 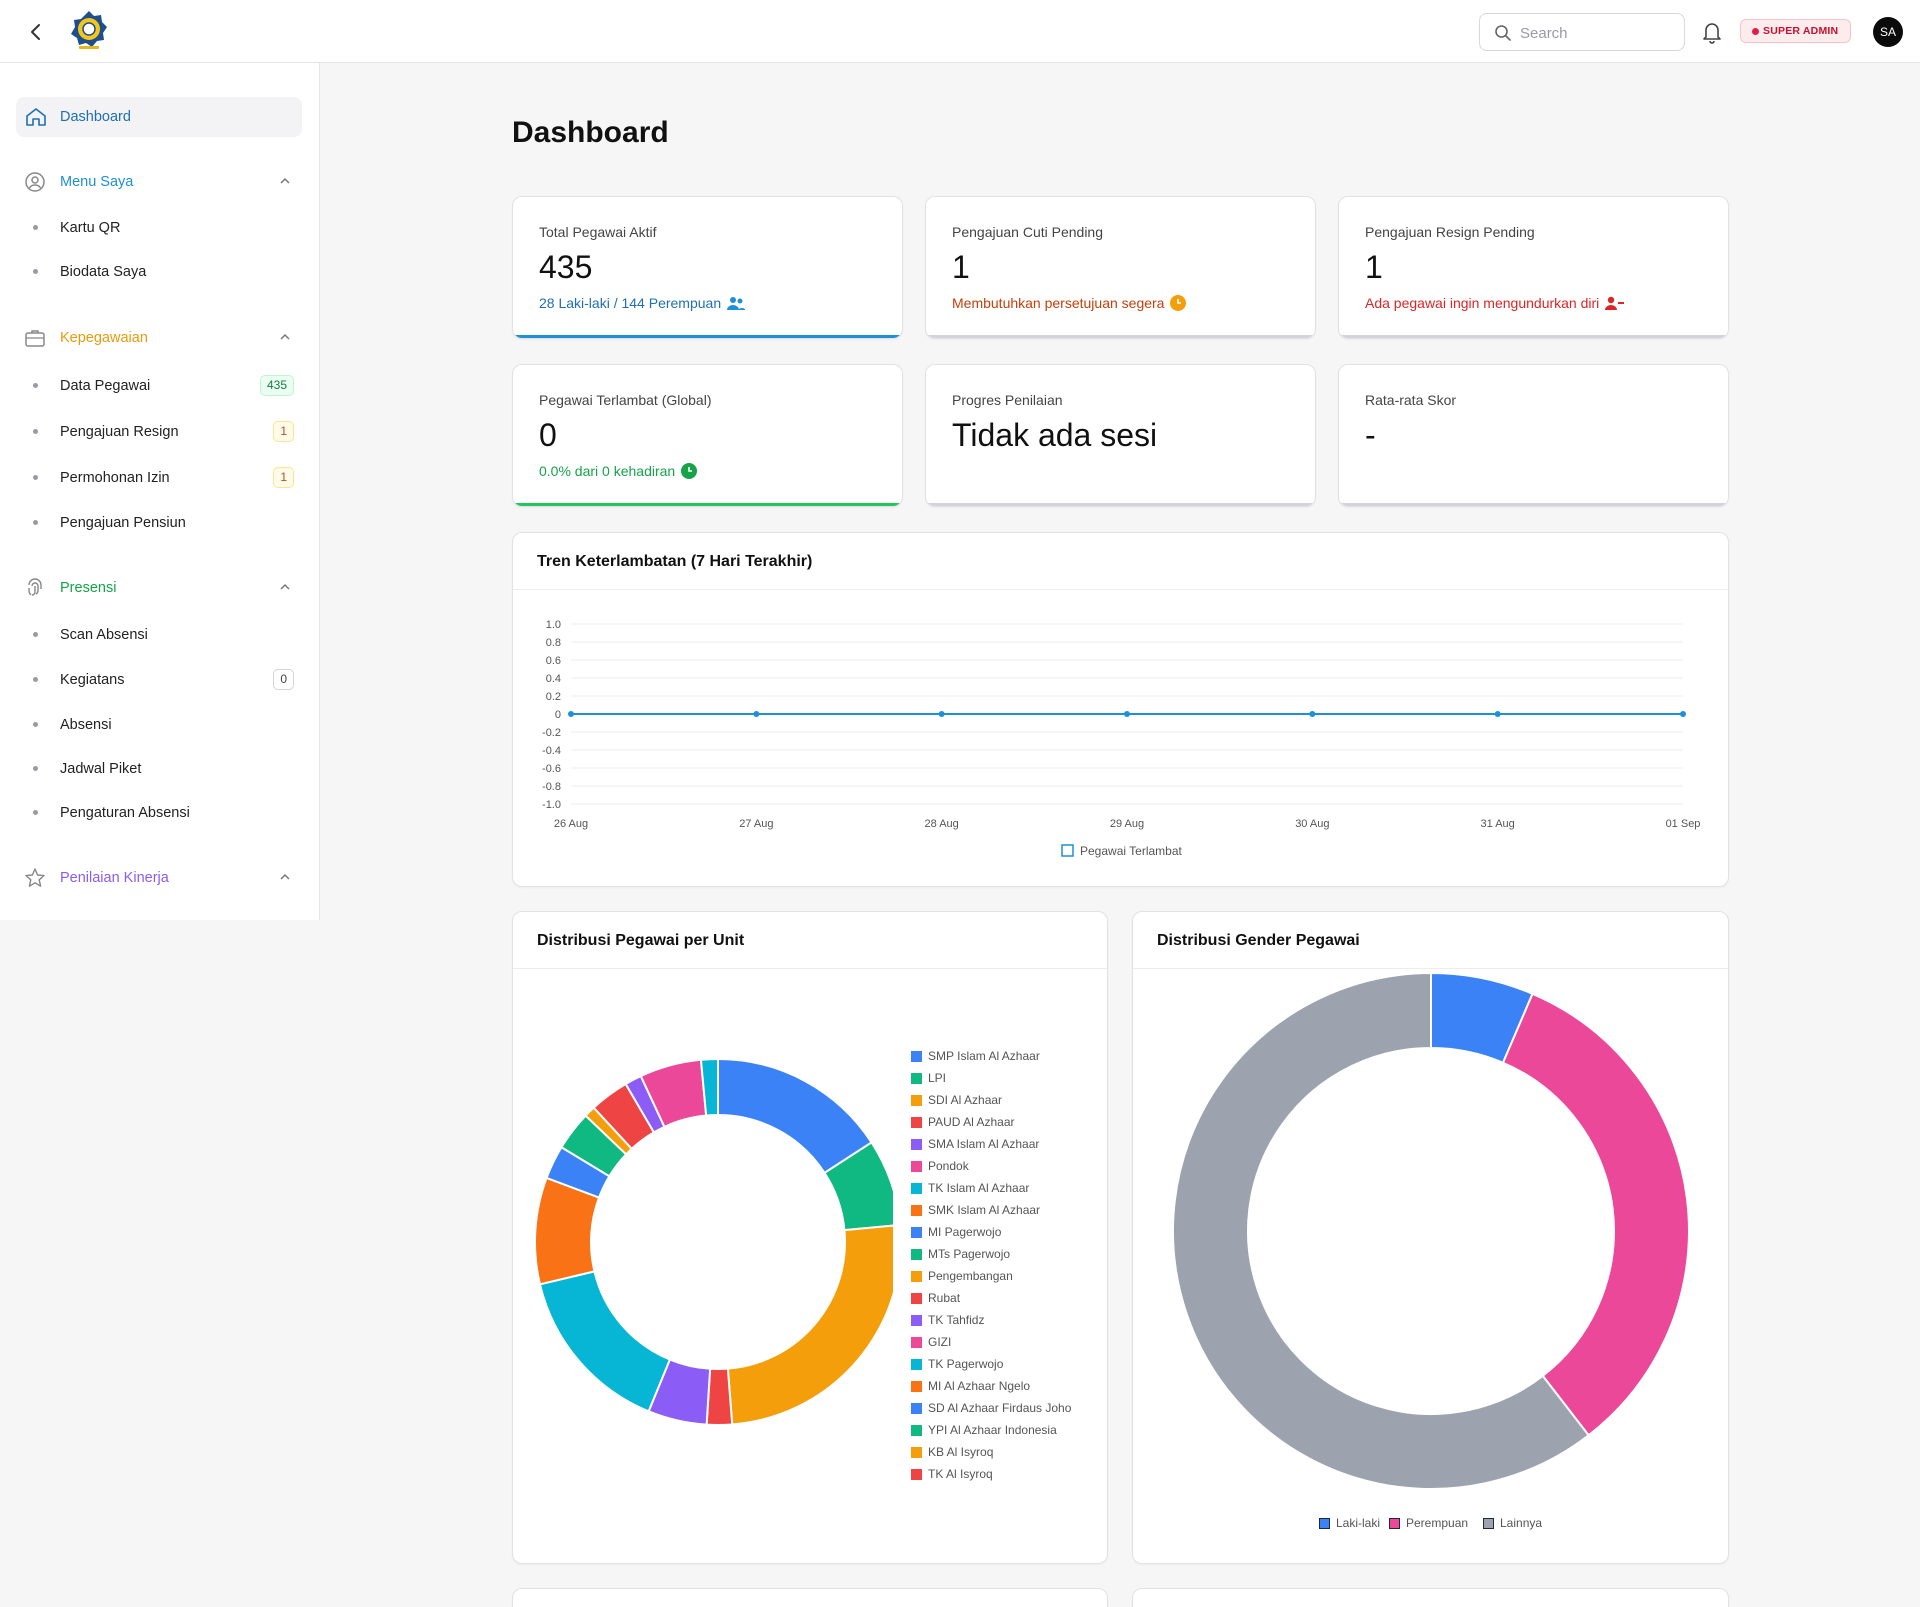 I want to click on y-tick-label: 0.8, so click(x=553, y=643).